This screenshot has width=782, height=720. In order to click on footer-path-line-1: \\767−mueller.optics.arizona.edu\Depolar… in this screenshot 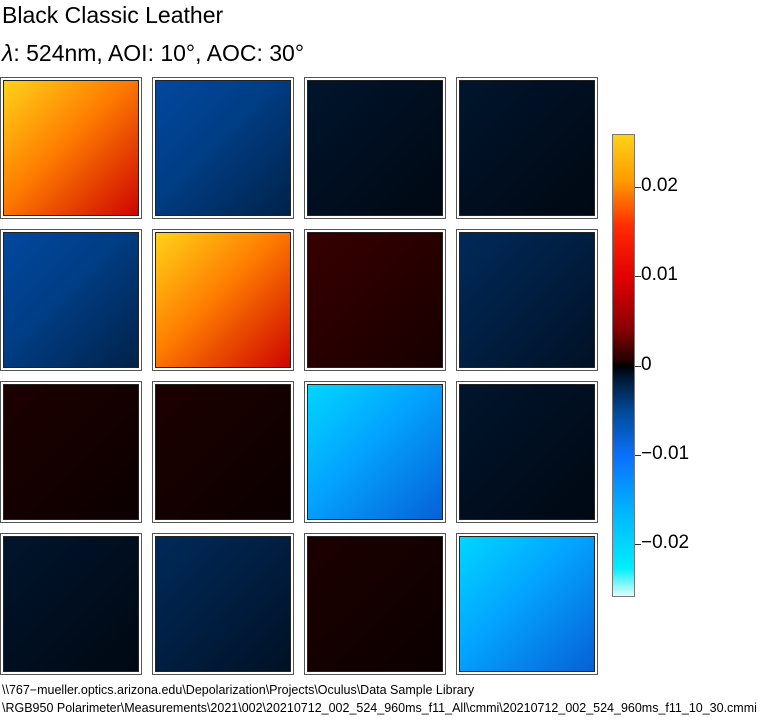, I will do `click(238, 690)`.